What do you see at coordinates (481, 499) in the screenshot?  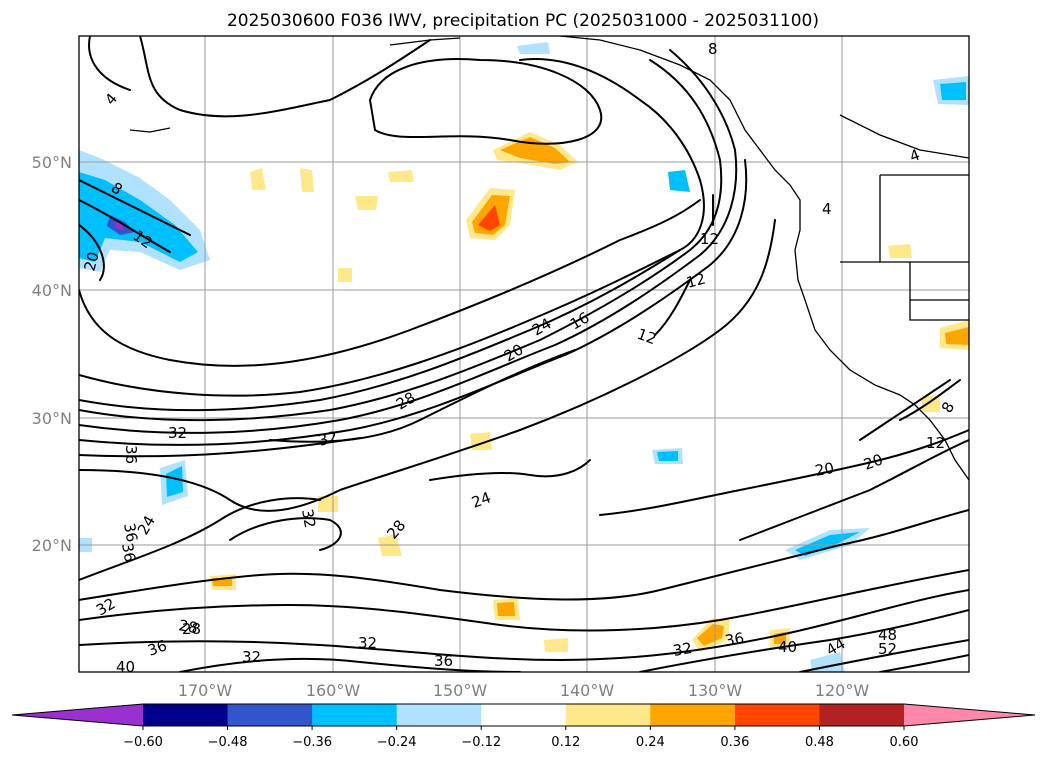 I see `contour-label: 24` at bounding box center [481, 499].